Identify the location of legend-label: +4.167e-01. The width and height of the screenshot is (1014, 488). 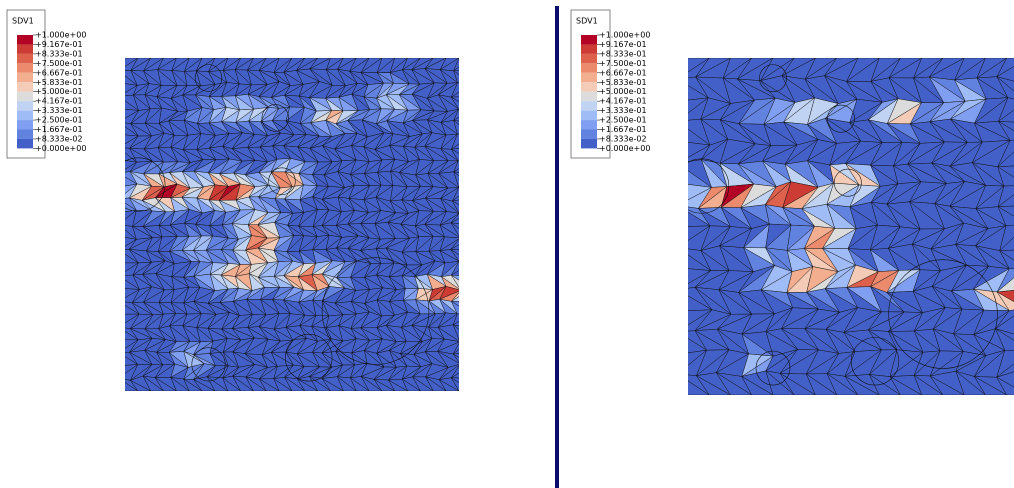
(623, 101).